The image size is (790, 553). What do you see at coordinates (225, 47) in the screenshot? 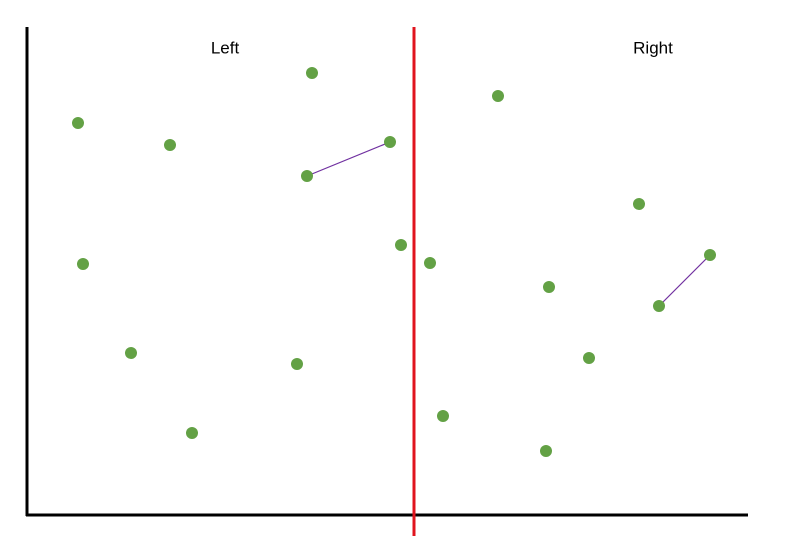
I see `left-label: Left` at bounding box center [225, 47].